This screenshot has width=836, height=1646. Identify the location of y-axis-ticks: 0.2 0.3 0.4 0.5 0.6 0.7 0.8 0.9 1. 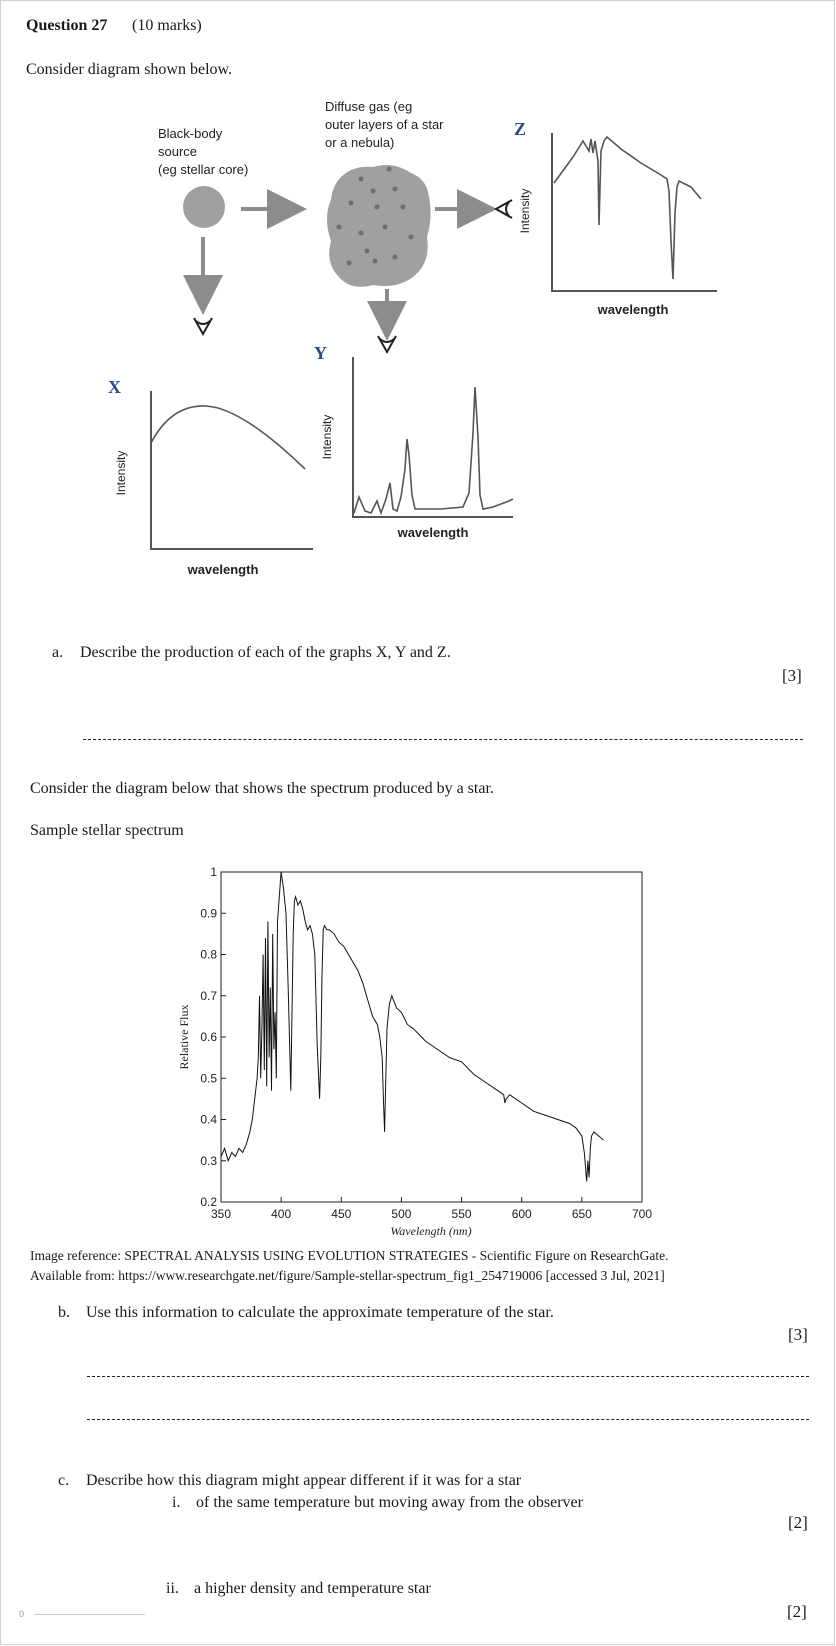
(213, 1037).